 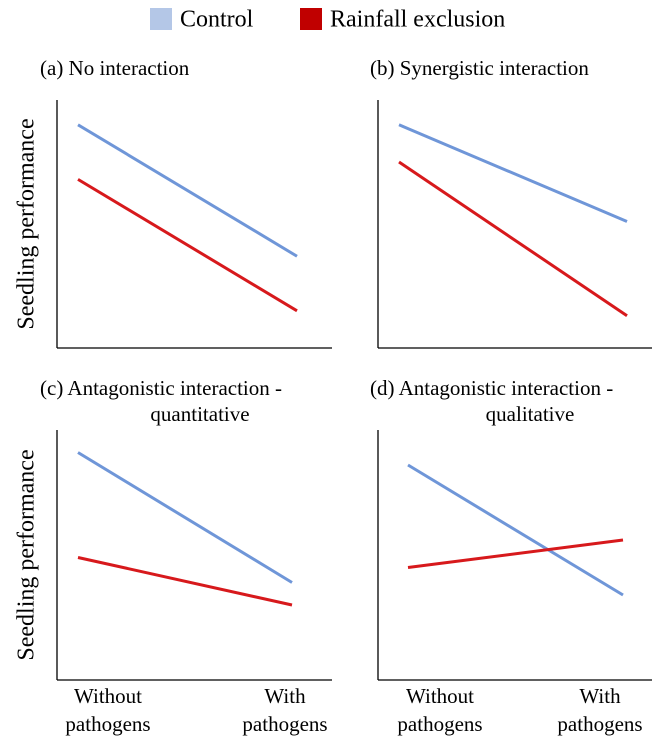 What do you see at coordinates (530, 414) in the screenshot?
I see `panel-title: qualitative` at bounding box center [530, 414].